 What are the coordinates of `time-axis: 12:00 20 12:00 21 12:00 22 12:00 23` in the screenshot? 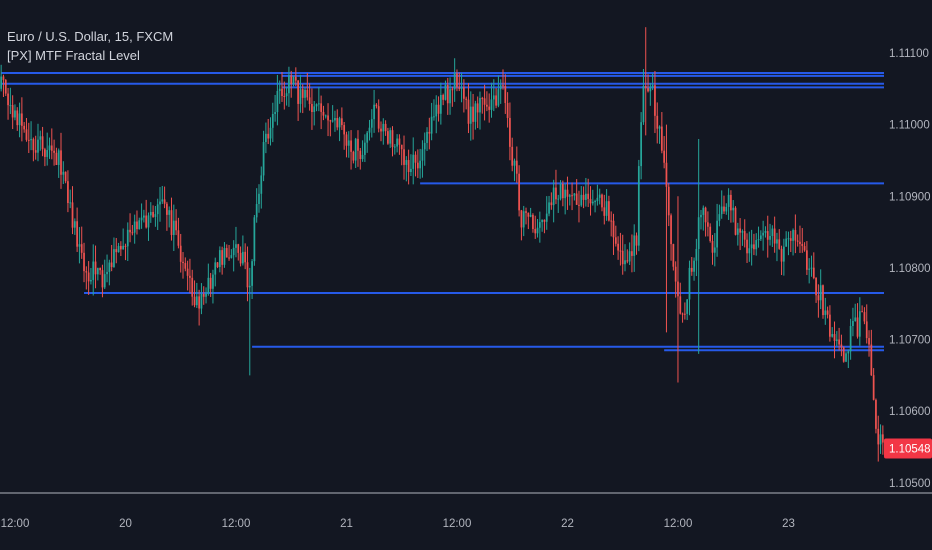 It's located at (398, 524).